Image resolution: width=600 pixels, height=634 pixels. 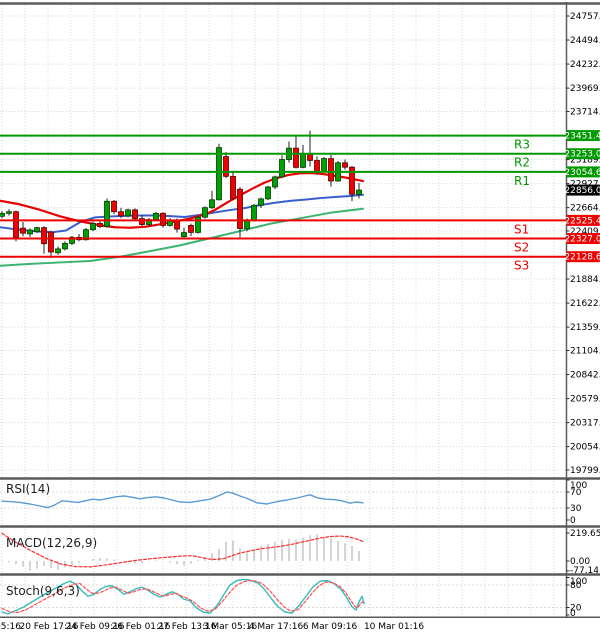 I want to click on macd-panel-label: MACD(12,26,9), so click(x=52, y=543).